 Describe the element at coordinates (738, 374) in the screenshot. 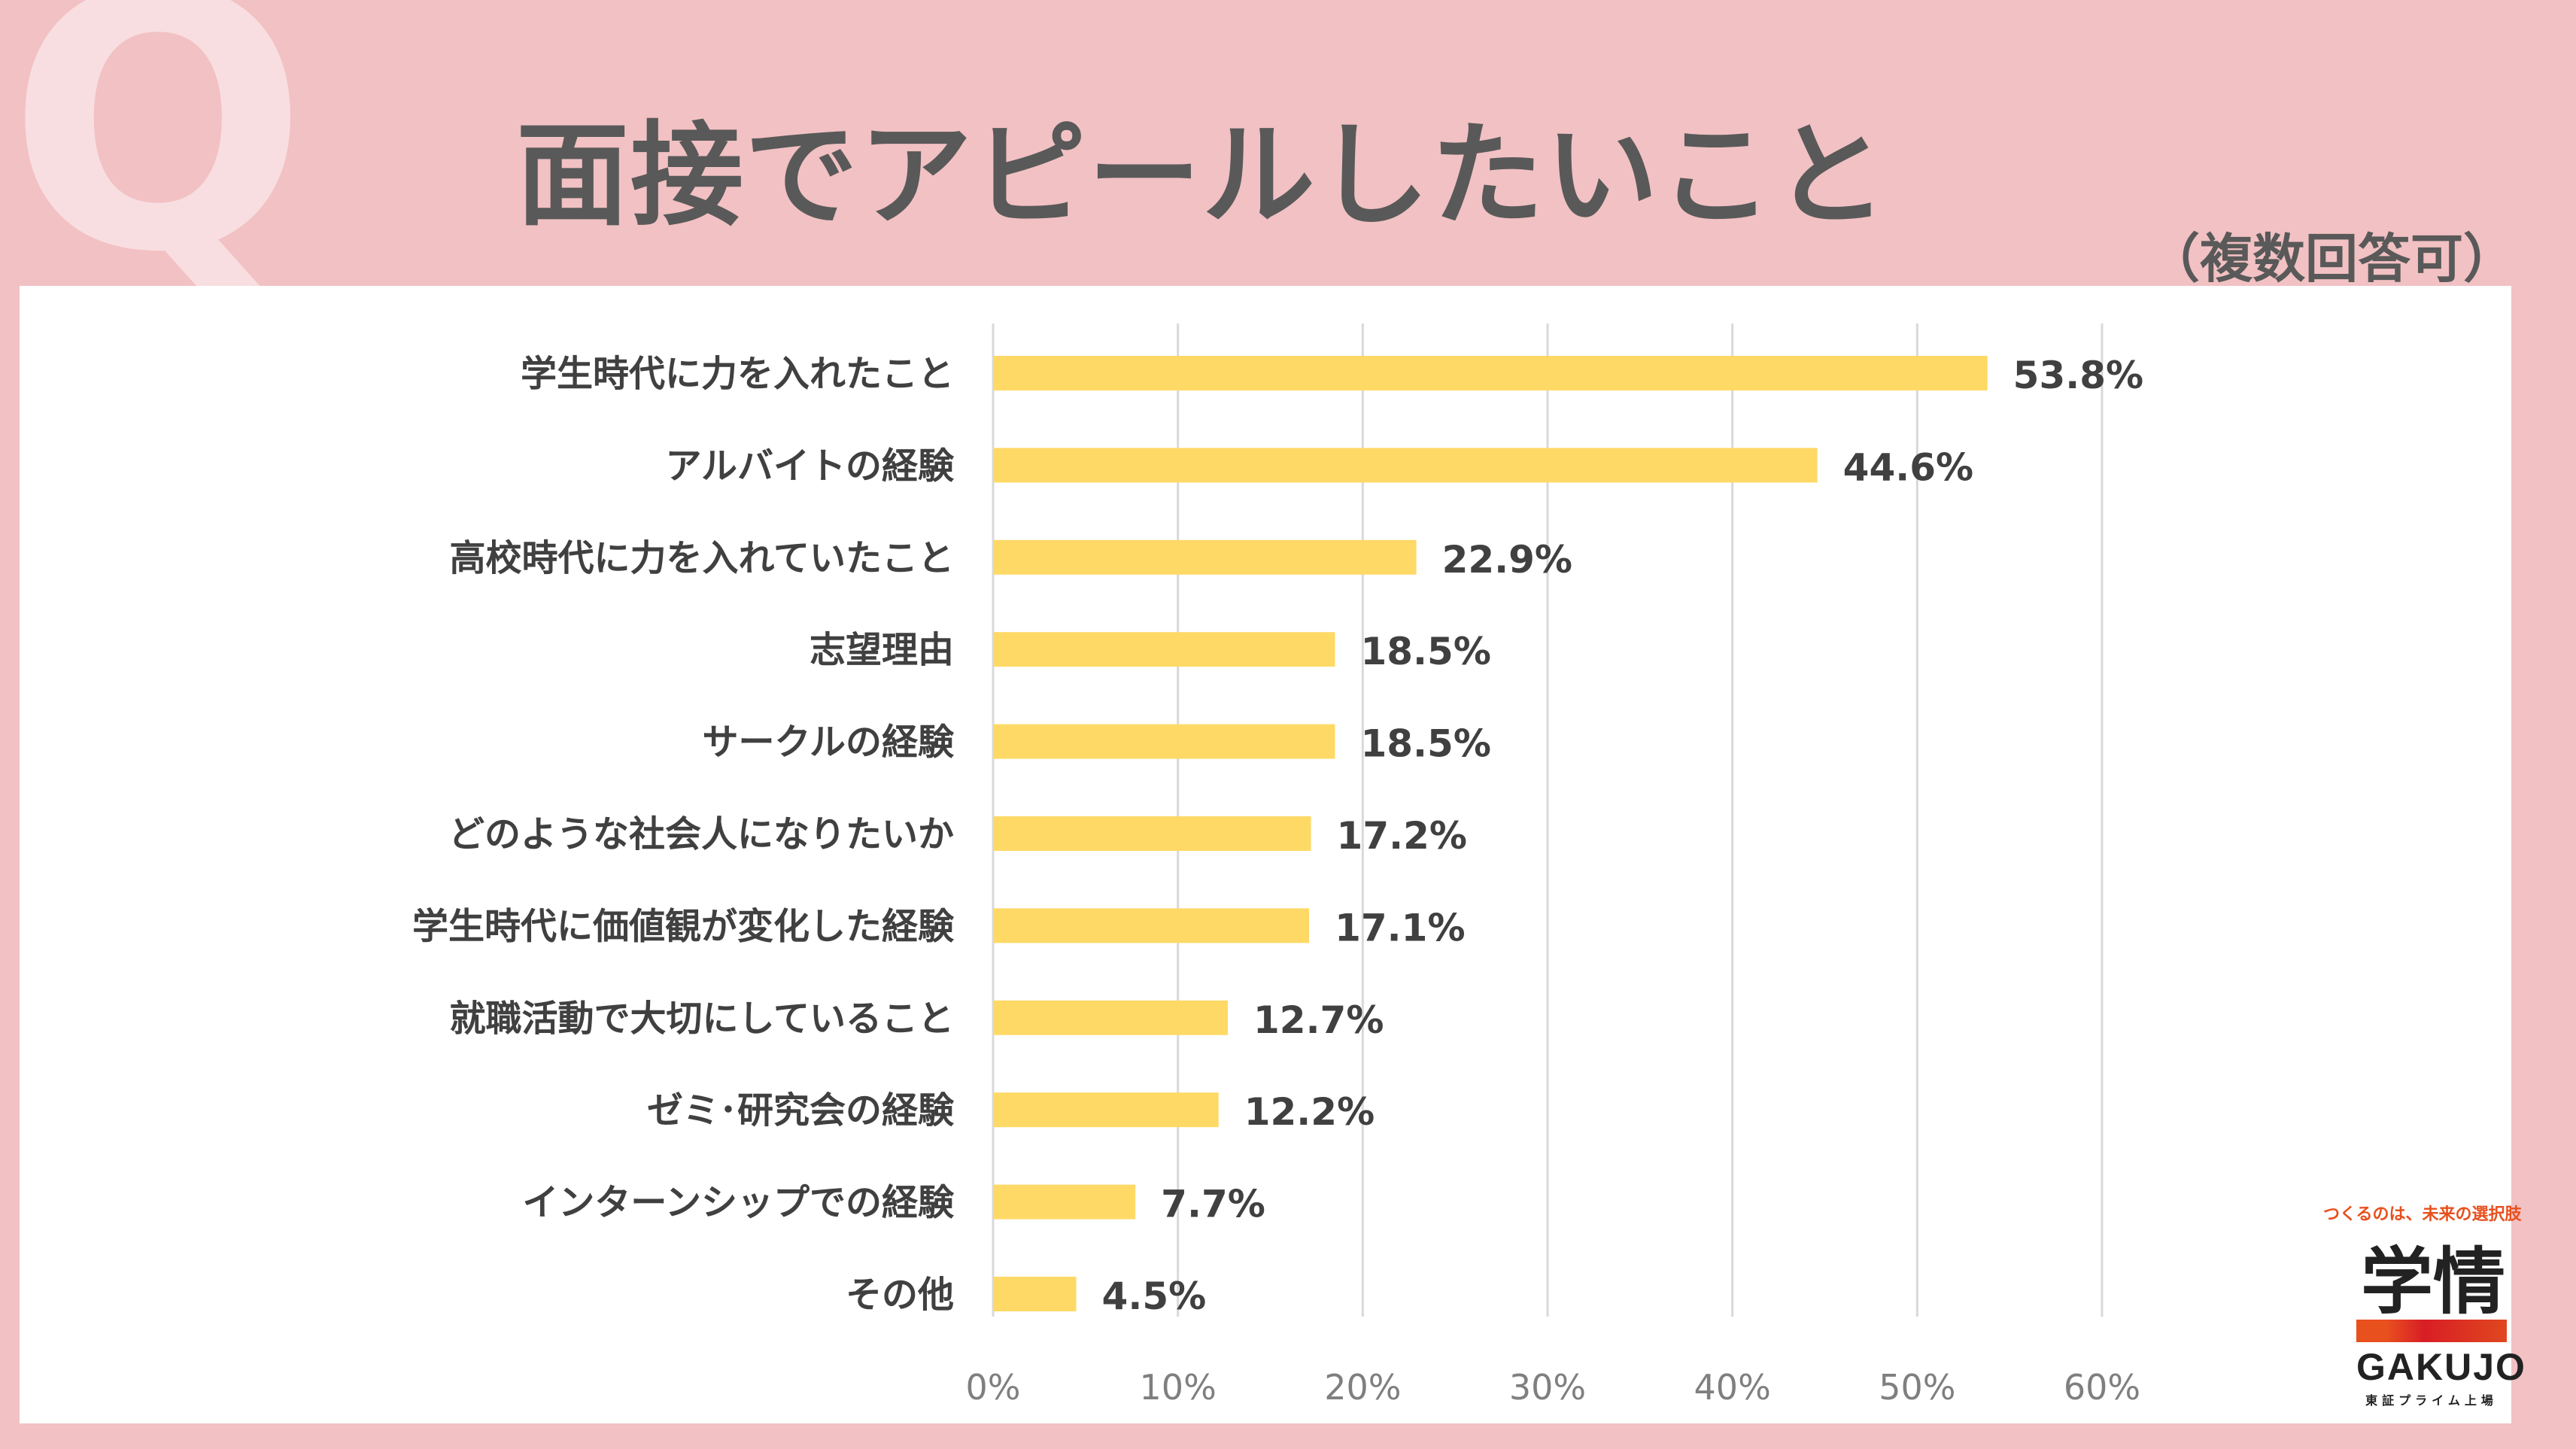

I see `category-label: 学生時代に力を入れたこと` at that location.